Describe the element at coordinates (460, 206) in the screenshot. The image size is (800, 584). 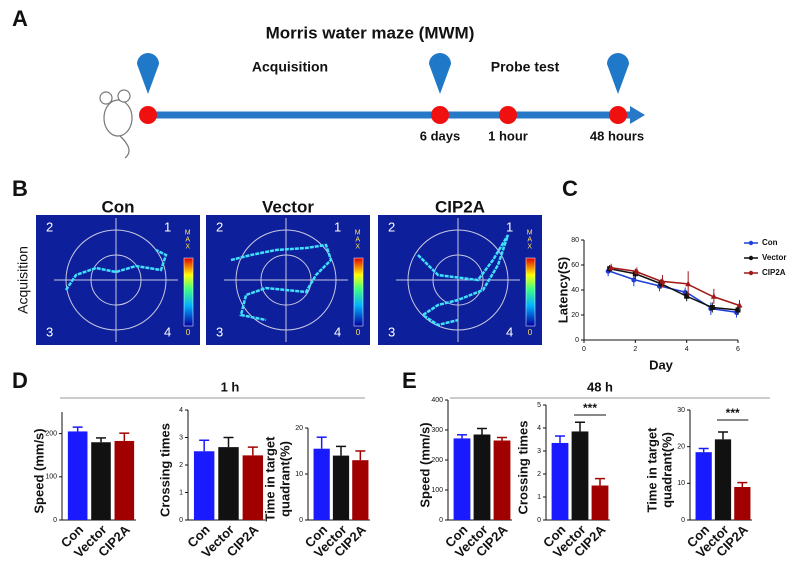
I see `track-title: CIP2A` at that location.